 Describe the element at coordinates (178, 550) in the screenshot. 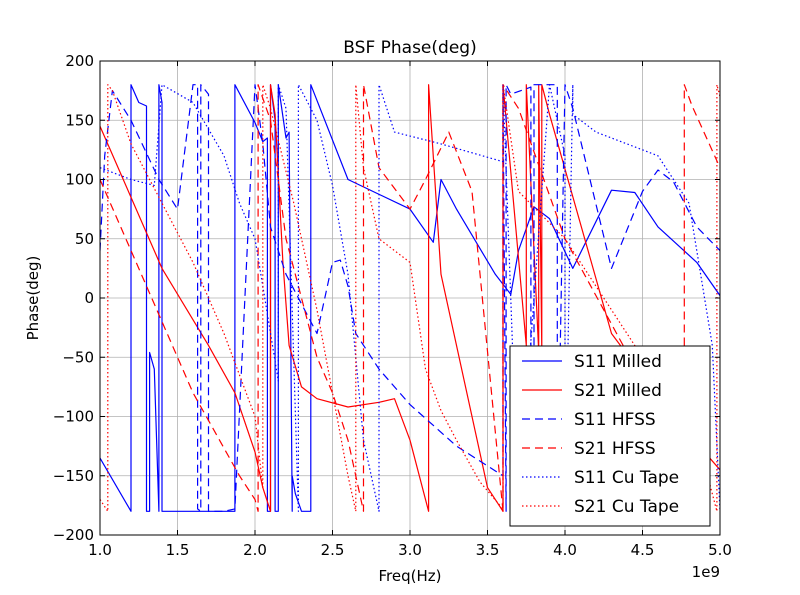

I see `x-tick-label: 1.5` at that location.